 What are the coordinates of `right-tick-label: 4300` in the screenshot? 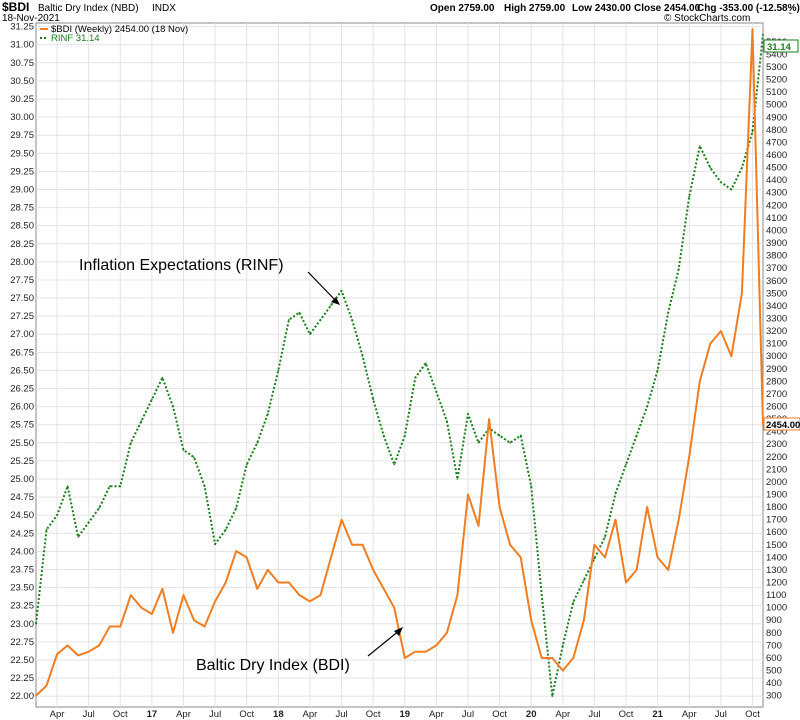 It's located at (776, 193).